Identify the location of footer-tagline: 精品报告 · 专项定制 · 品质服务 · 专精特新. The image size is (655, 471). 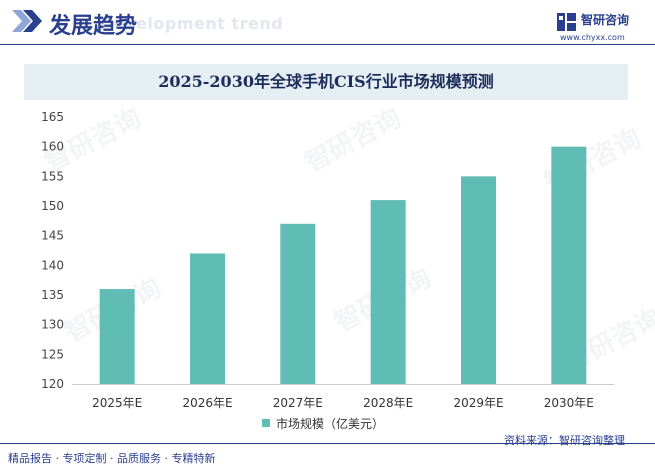
(112, 458).